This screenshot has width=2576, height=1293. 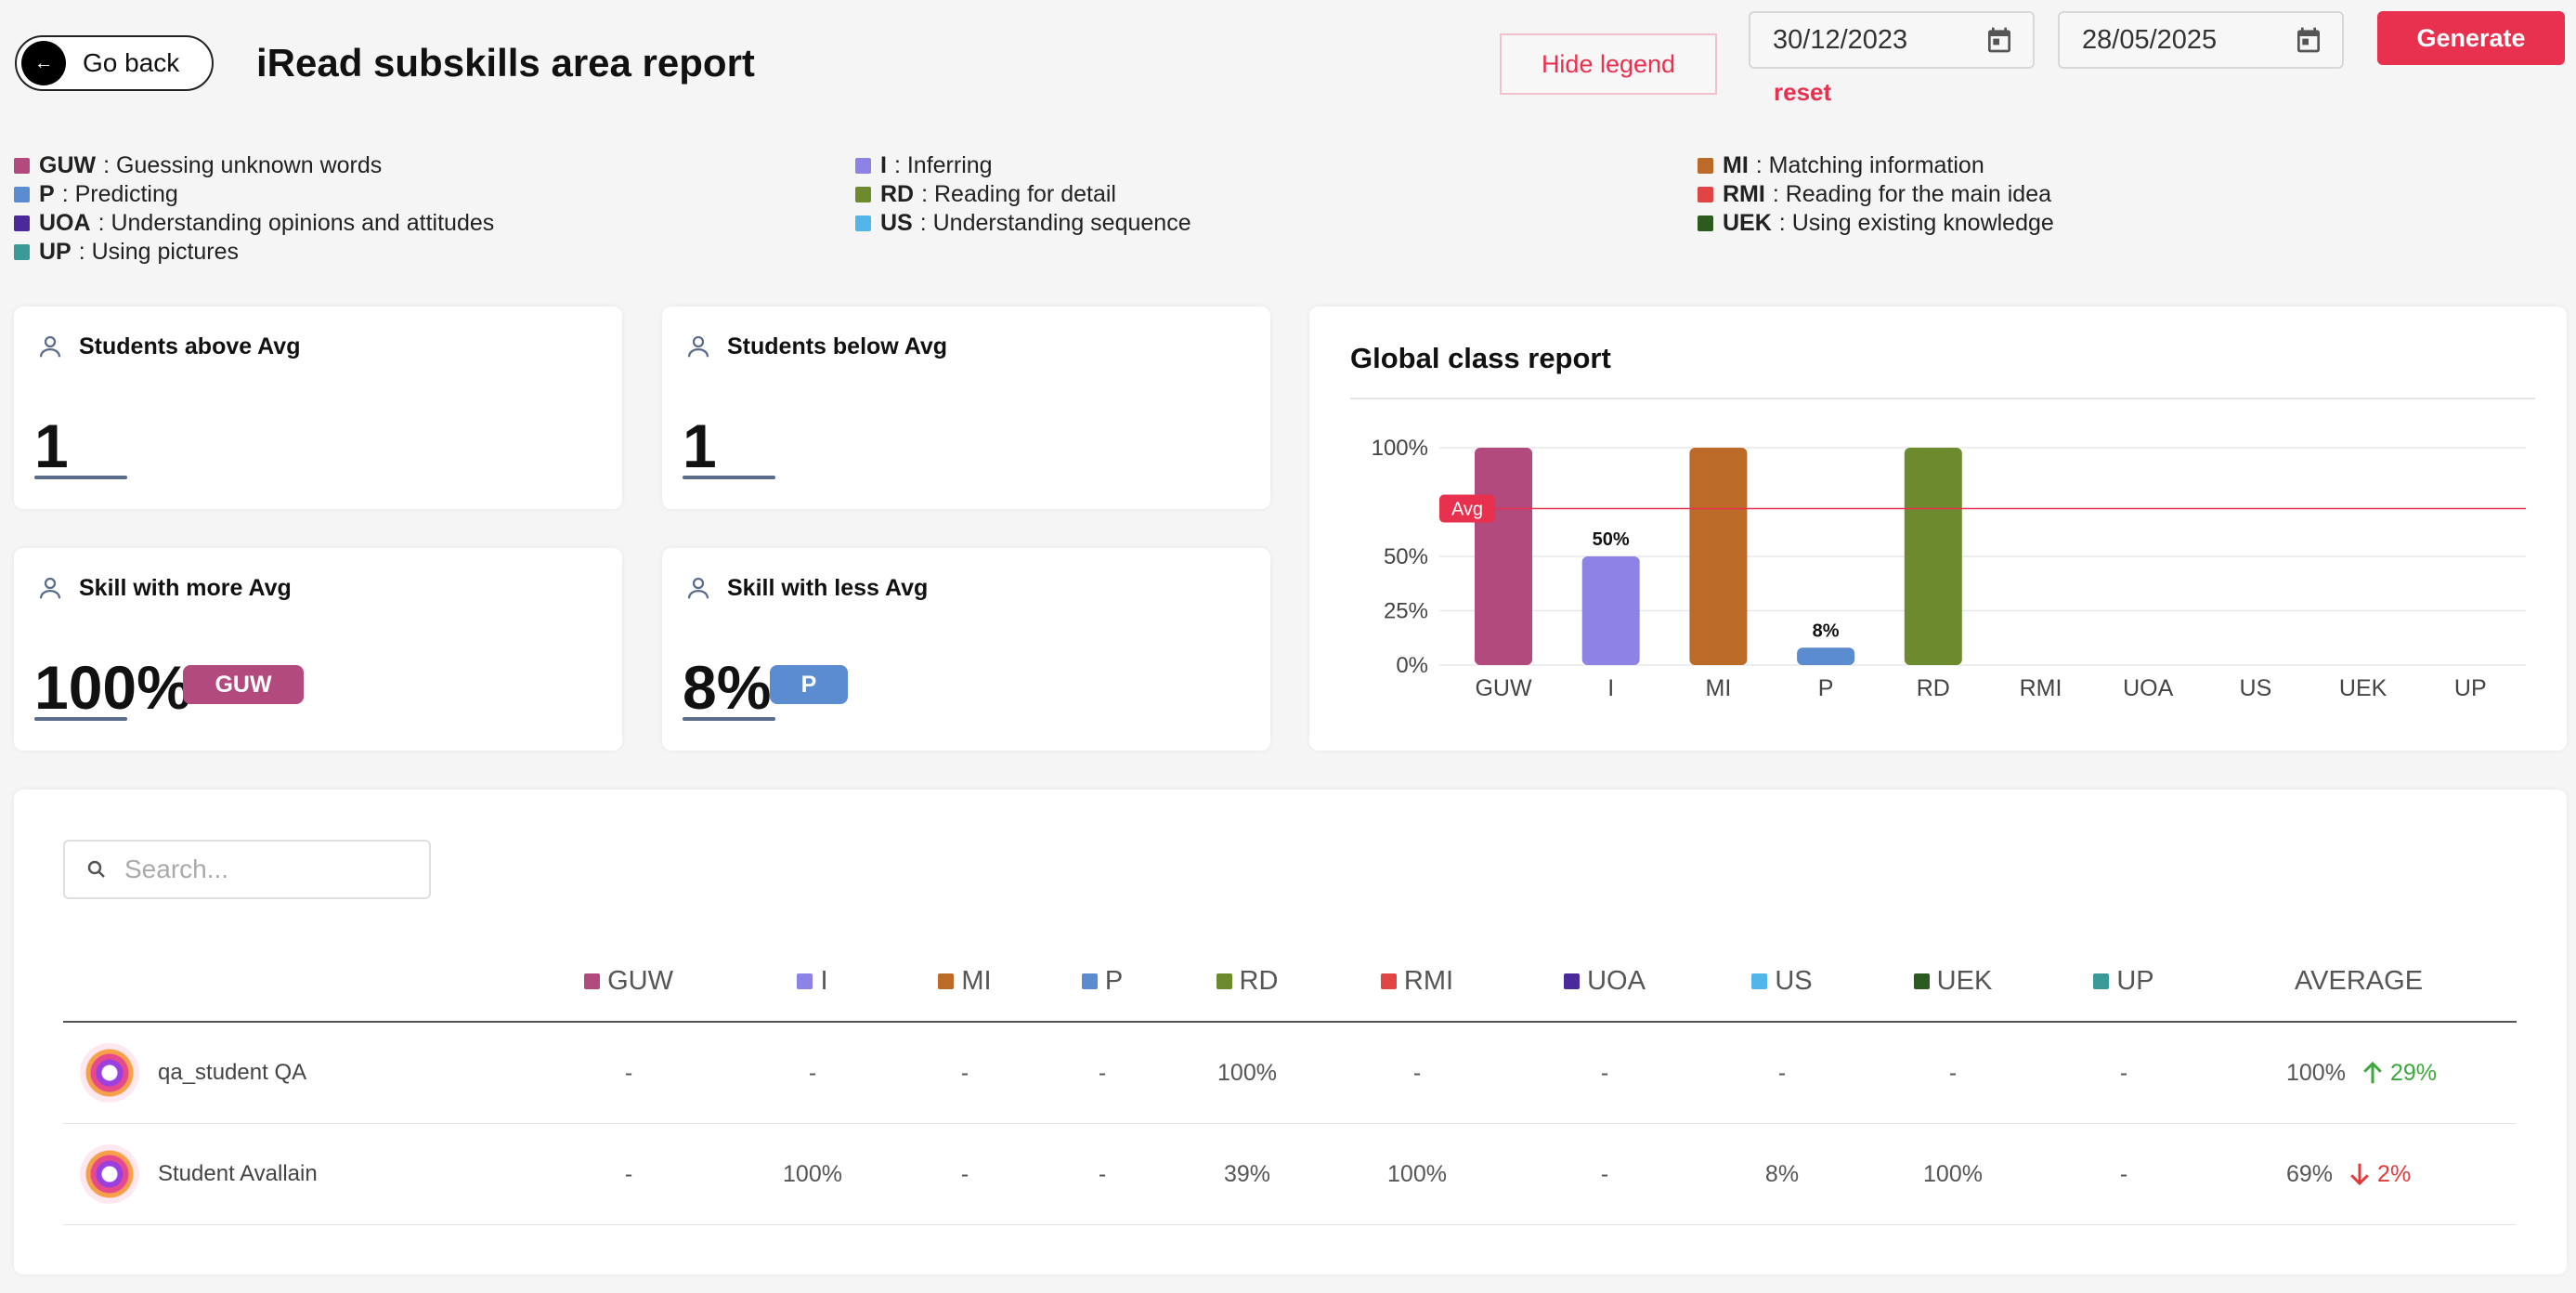 I want to click on legend-code: I, so click(x=883, y=165).